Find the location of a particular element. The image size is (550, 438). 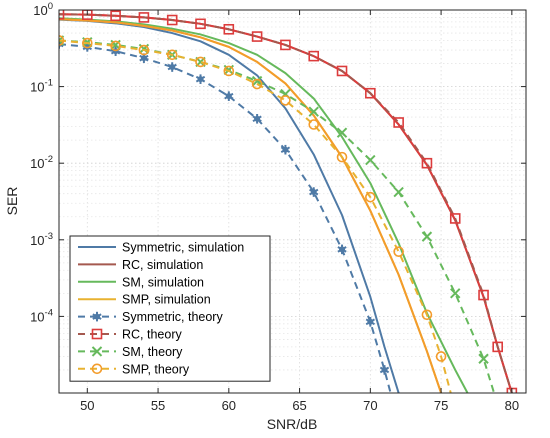

legend-label: SMP, theory is located at coordinates (156, 369).